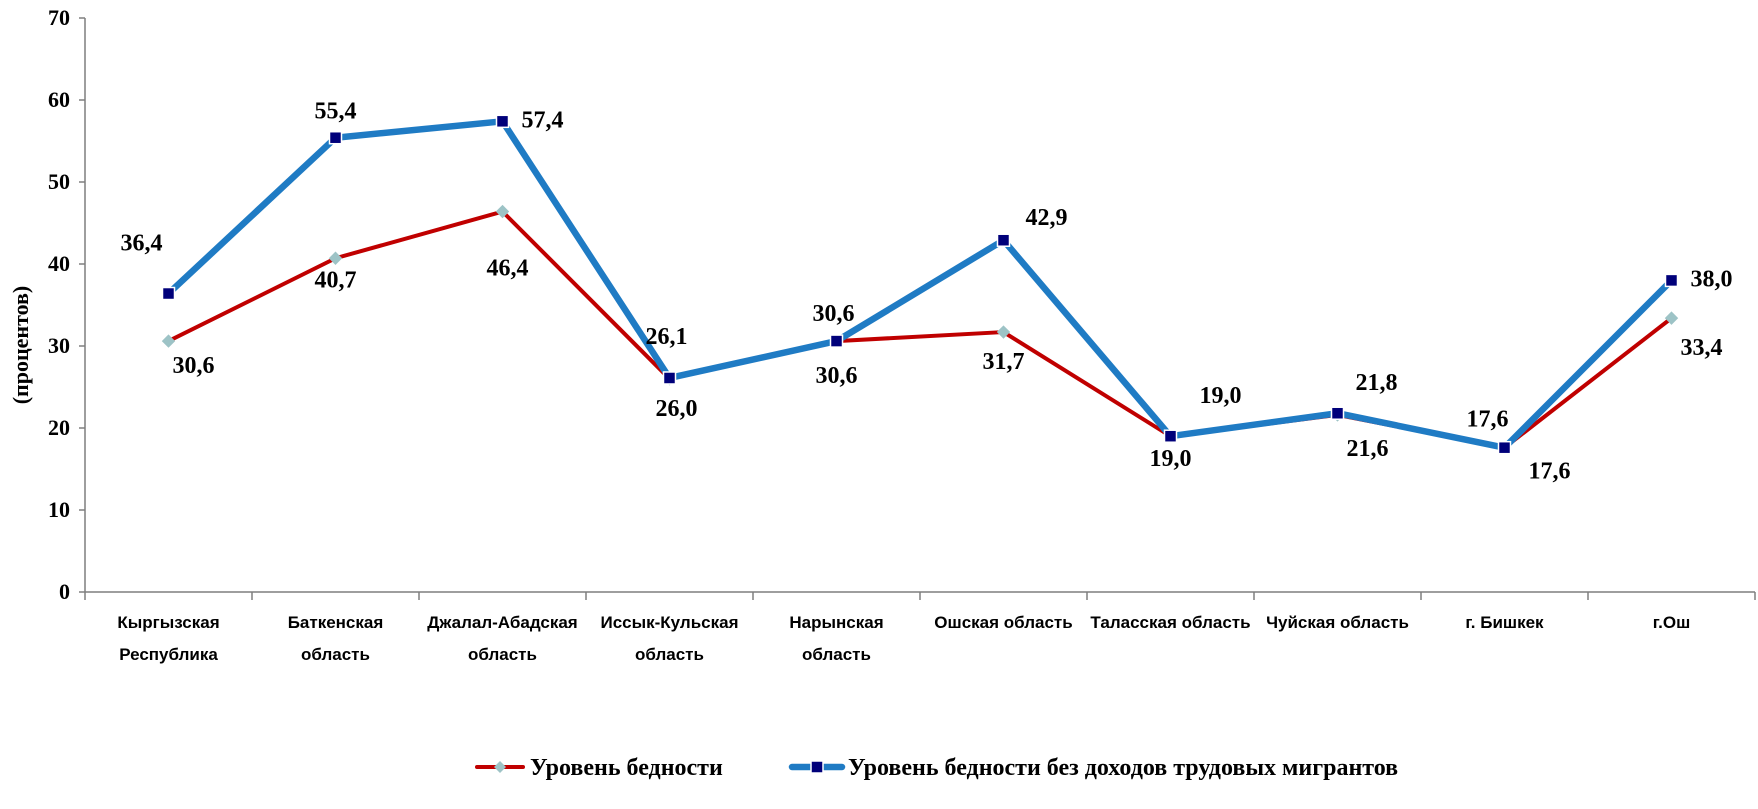 The width and height of the screenshot is (1758, 809). I want to click on x-tick-label: Нарынская область, so click(836, 638).